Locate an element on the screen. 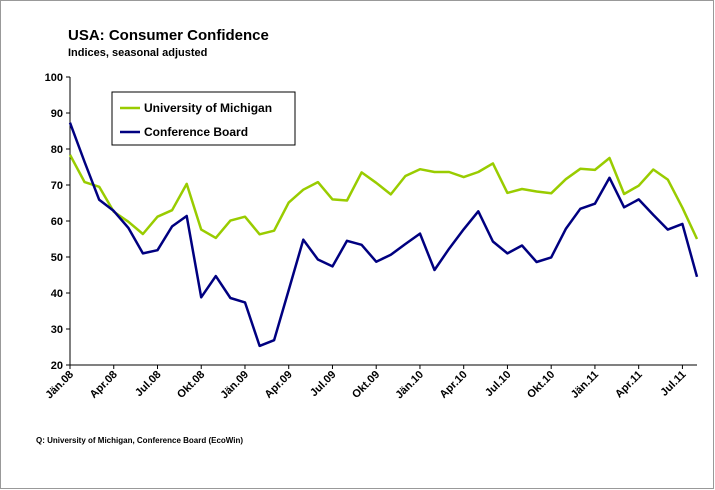 The height and width of the screenshot is (490, 715). y-tick-label: 20 is located at coordinates (57, 366).